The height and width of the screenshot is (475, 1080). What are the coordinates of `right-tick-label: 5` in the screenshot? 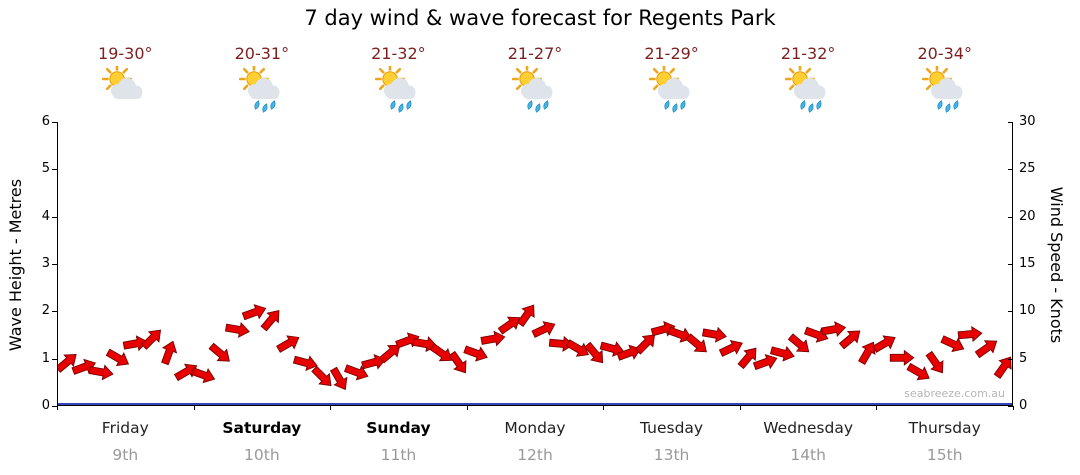 It's located at (1023, 358).